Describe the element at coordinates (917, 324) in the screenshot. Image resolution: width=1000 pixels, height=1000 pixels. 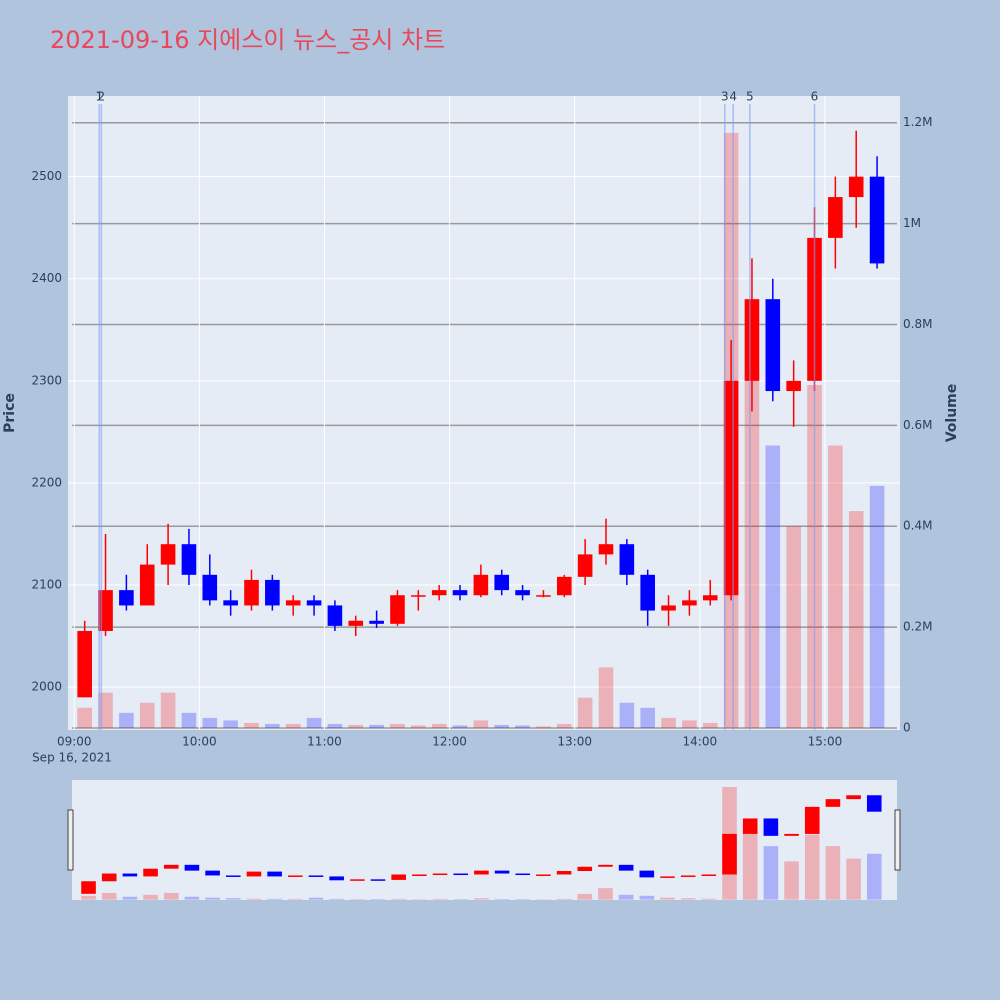
I see `y2-tick-label: 0.8M` at that location.